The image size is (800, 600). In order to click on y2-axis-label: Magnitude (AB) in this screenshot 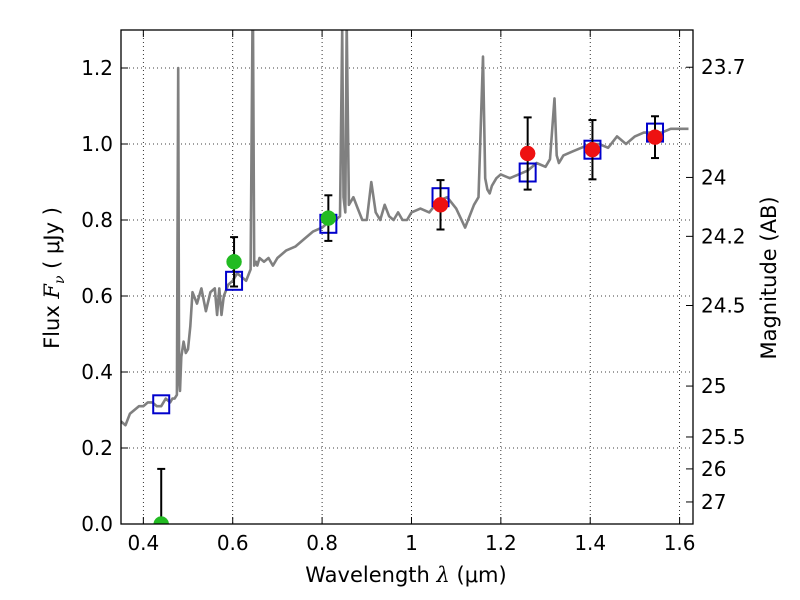, I will do `click(769, 277)`.